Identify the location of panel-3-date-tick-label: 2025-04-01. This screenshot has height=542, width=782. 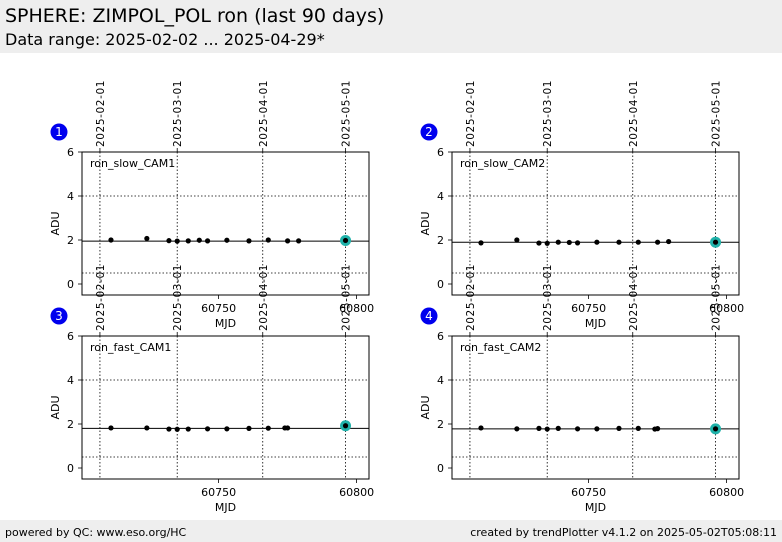
(264, 297).